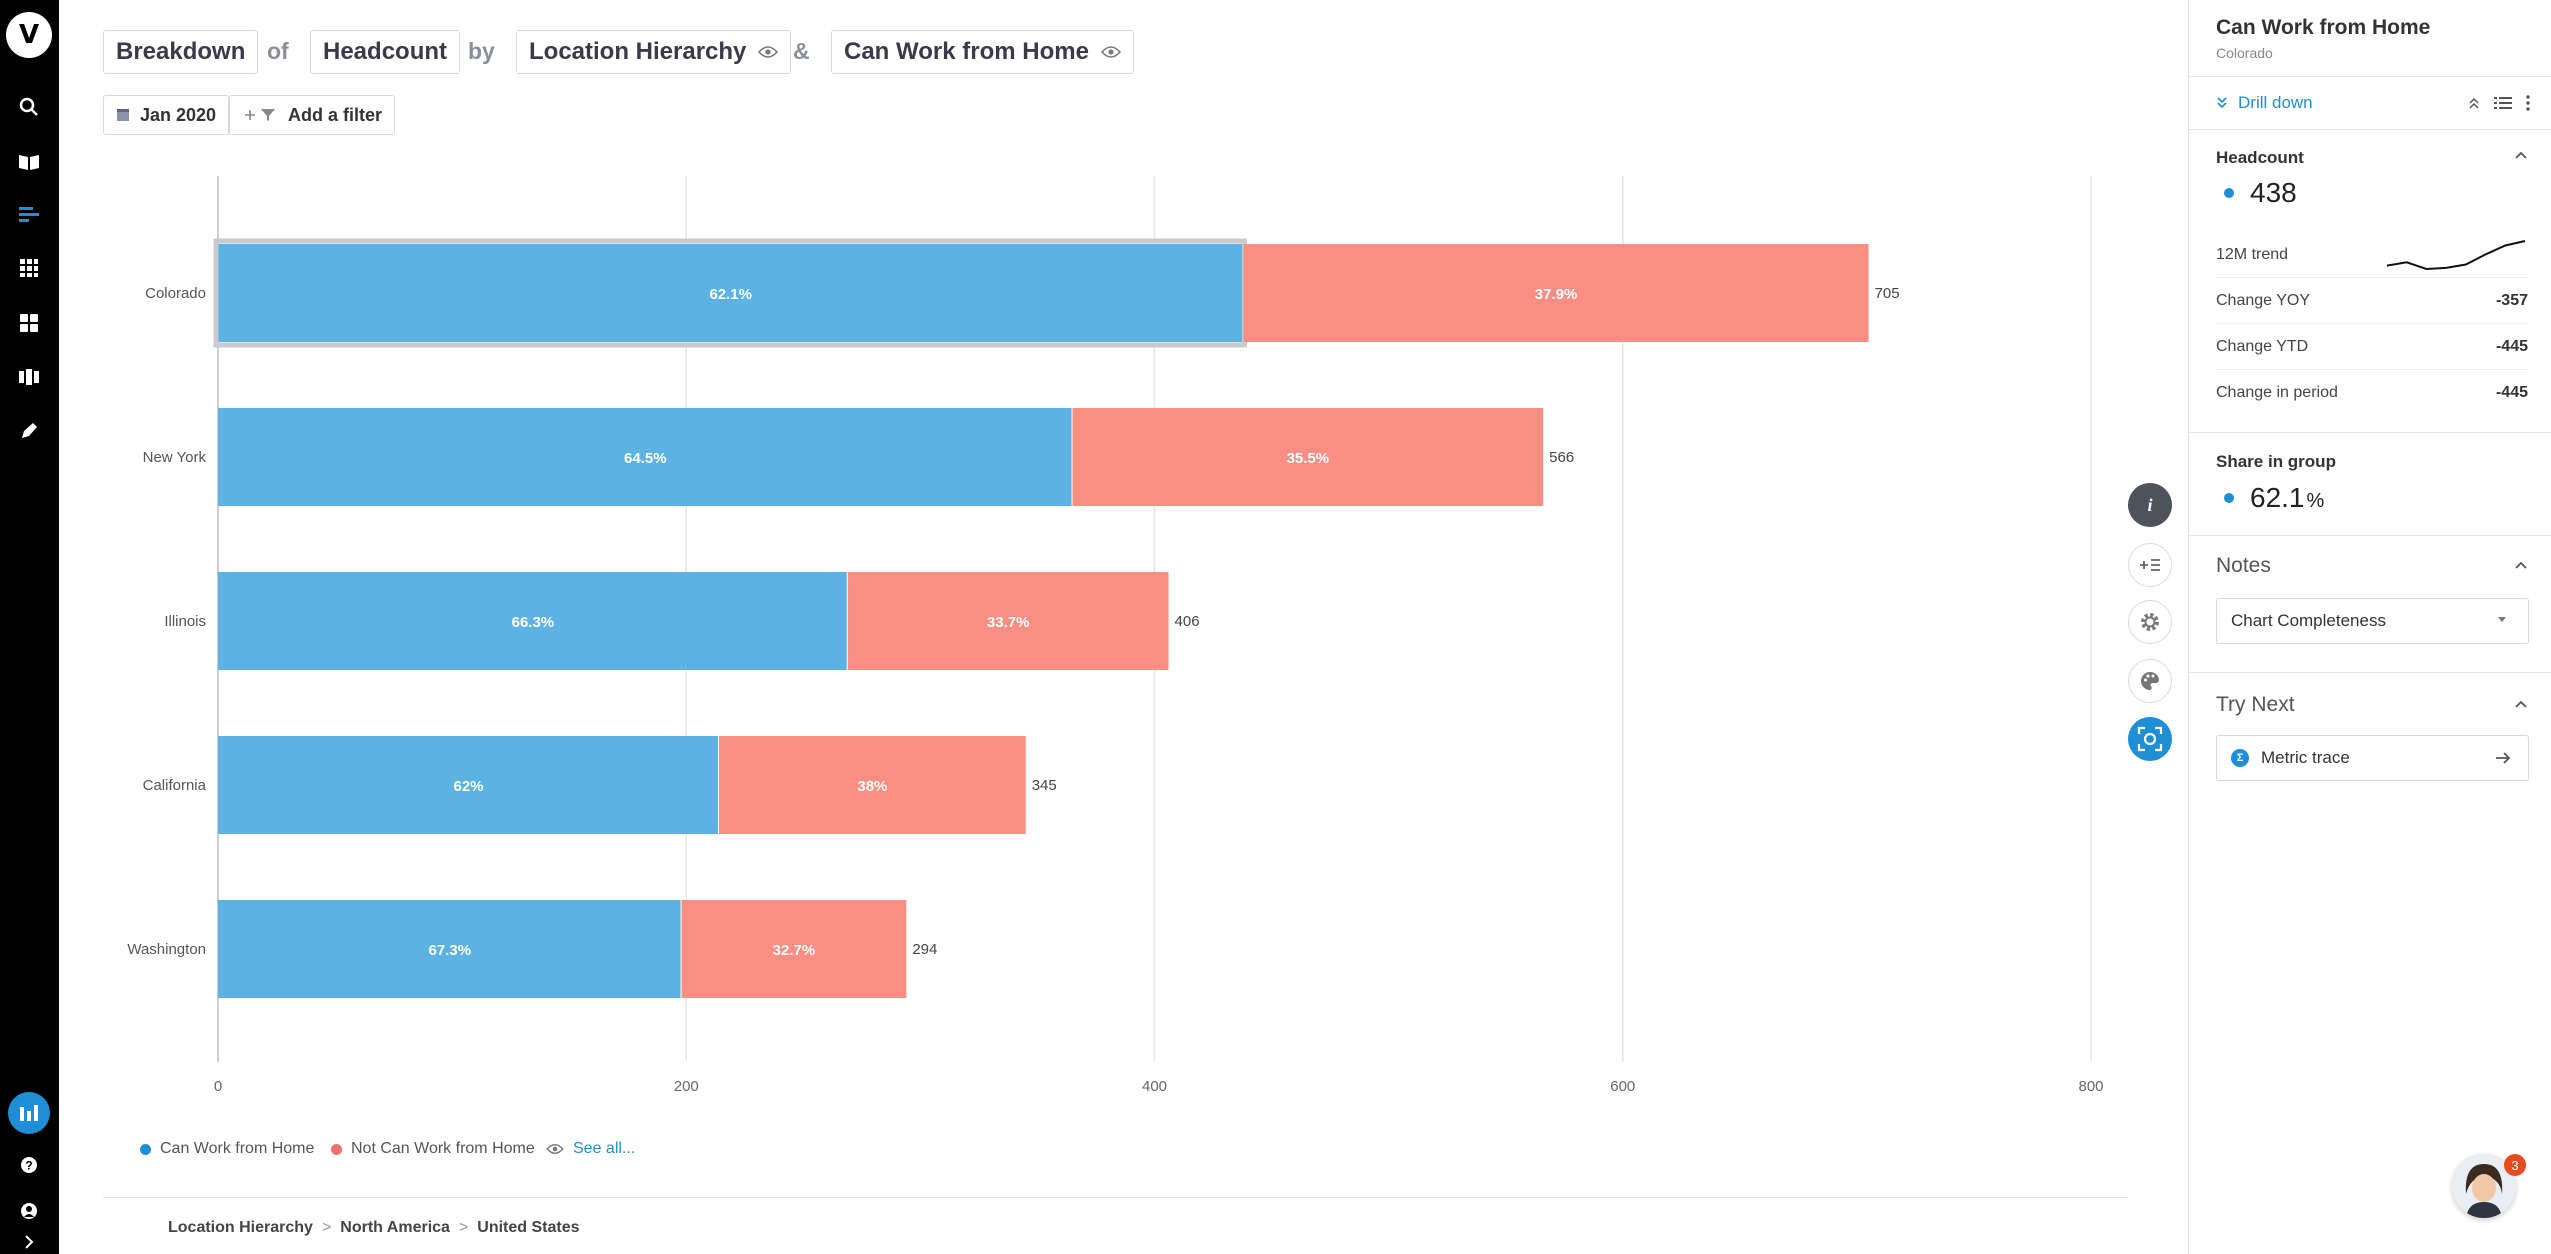 This screenshot has height=1254, width=2551. I want to click on palette-button, so click(2150, 681).